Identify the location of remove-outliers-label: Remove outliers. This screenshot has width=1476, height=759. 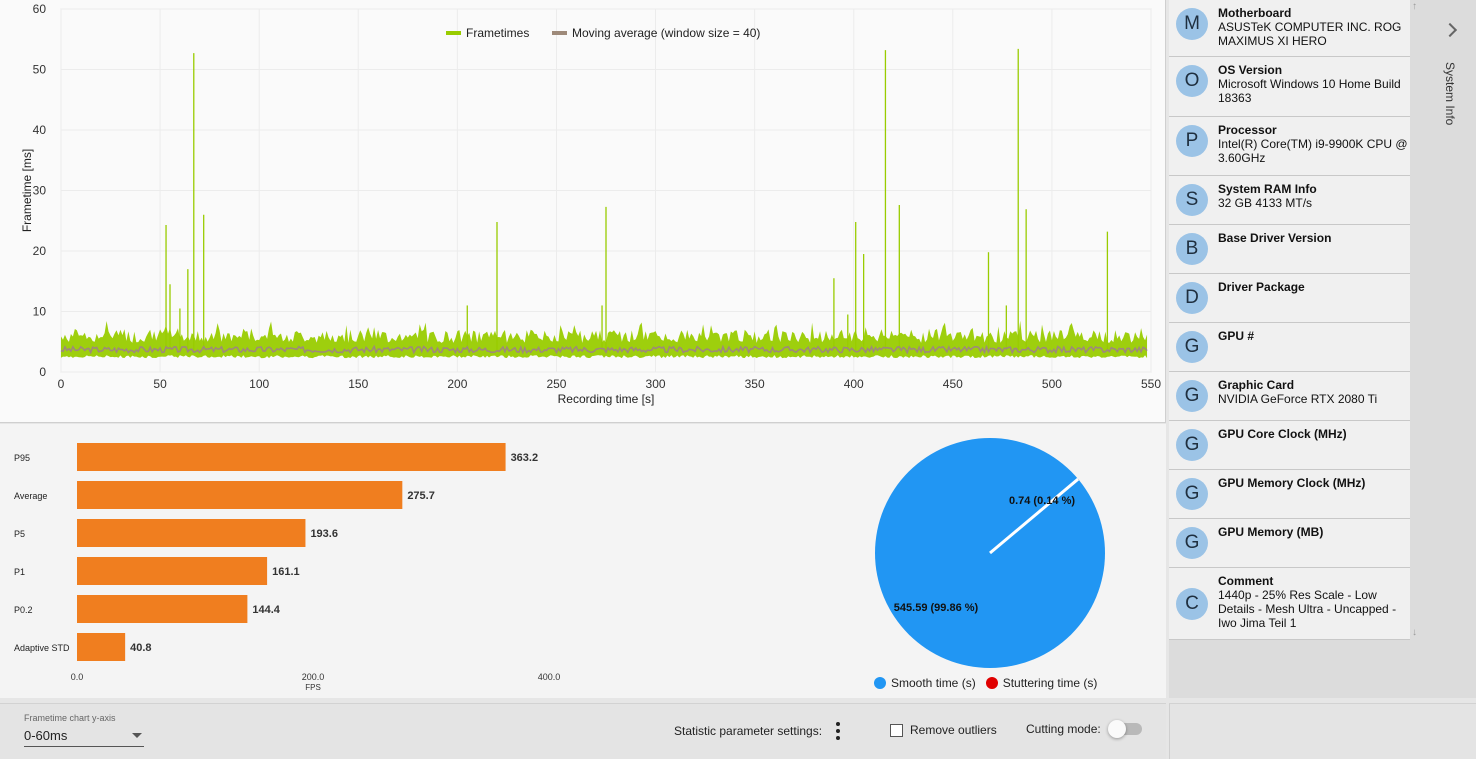
(953, 730).